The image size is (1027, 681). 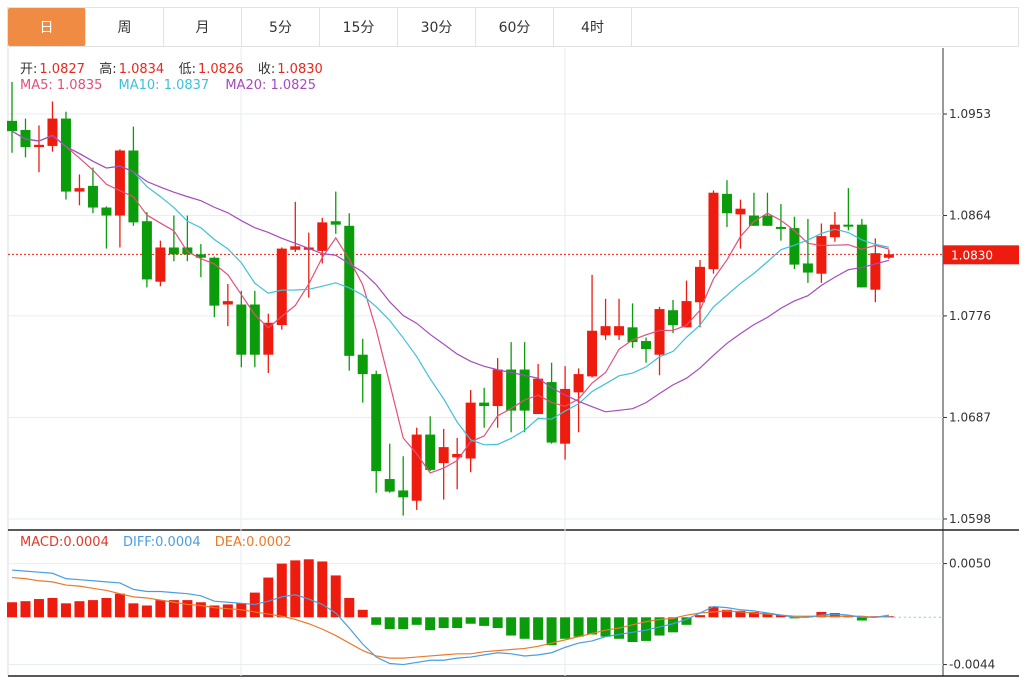 What do you see at coordinates (29, 69) in the screenshot?
I see `open-label: 开:` at bounding box center [29, 69].